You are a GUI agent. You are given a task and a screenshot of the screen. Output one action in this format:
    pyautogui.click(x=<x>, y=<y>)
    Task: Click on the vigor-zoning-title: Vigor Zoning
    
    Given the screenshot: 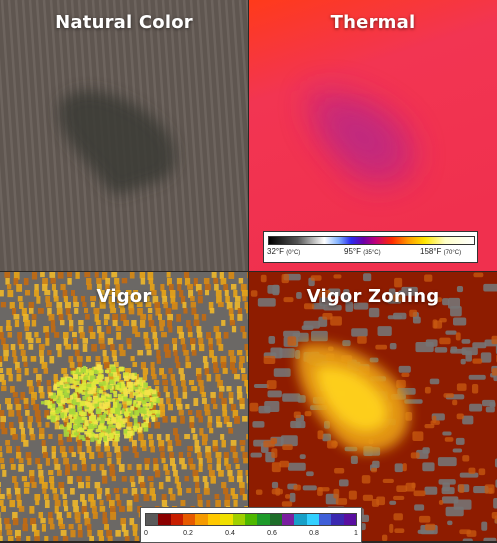 What is the action you would take?
    pyautogui.click(x=373, y=296)
    